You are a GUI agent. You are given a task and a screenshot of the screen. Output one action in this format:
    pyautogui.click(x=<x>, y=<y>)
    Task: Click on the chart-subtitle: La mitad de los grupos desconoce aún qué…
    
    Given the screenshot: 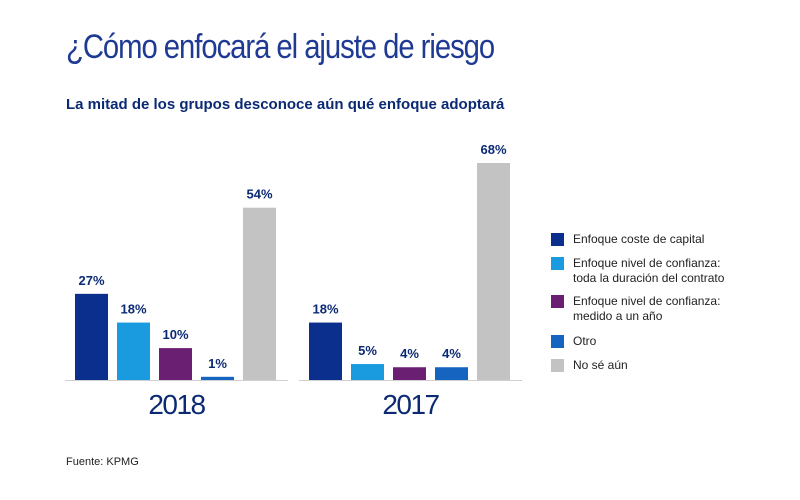 What is the action you would take?
    pyautogui.click(x=285, y=104)
    